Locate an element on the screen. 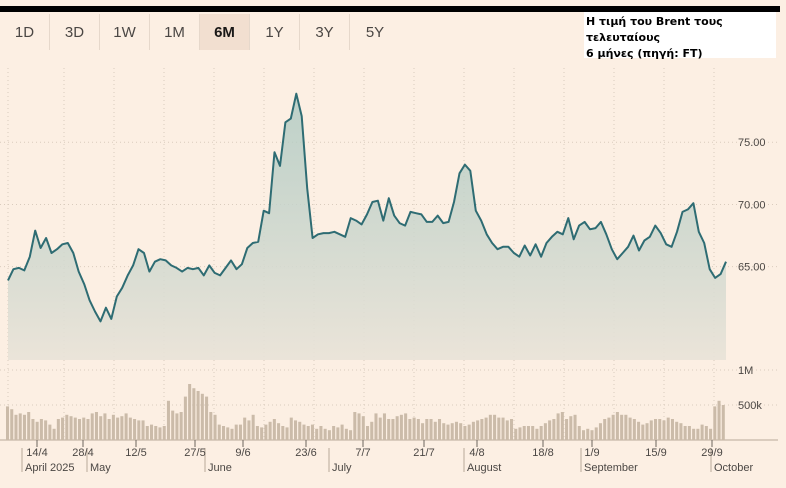 The width and height of the screenshot is (786, 488). volume-tick-label: 500k is located at coordinates (750, 406).